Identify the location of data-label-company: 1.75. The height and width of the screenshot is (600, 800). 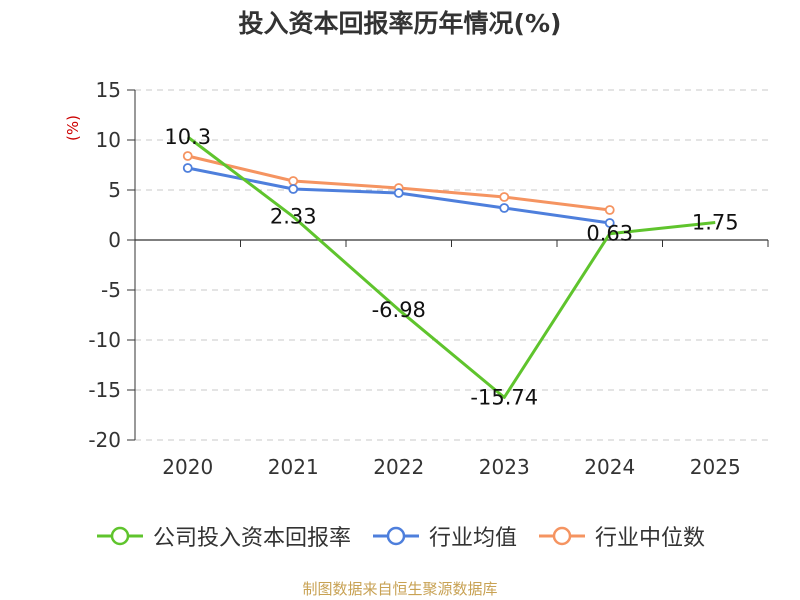
(715, 223).